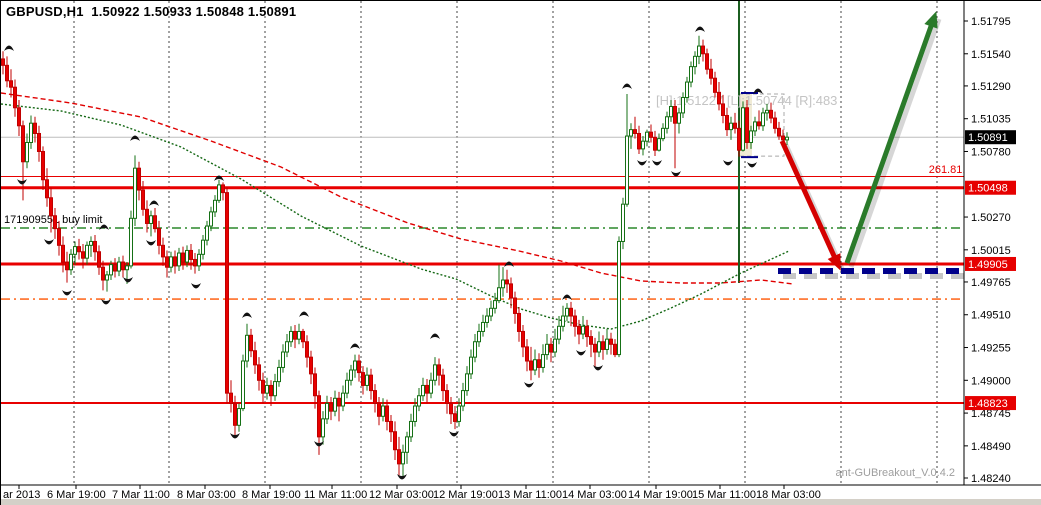 This screenshot has width=1041, height=505. What do you see at coordinates (988, 138) in the screenshot?
I see `svg-text: 1.50891` at bounding box center [988, 138].